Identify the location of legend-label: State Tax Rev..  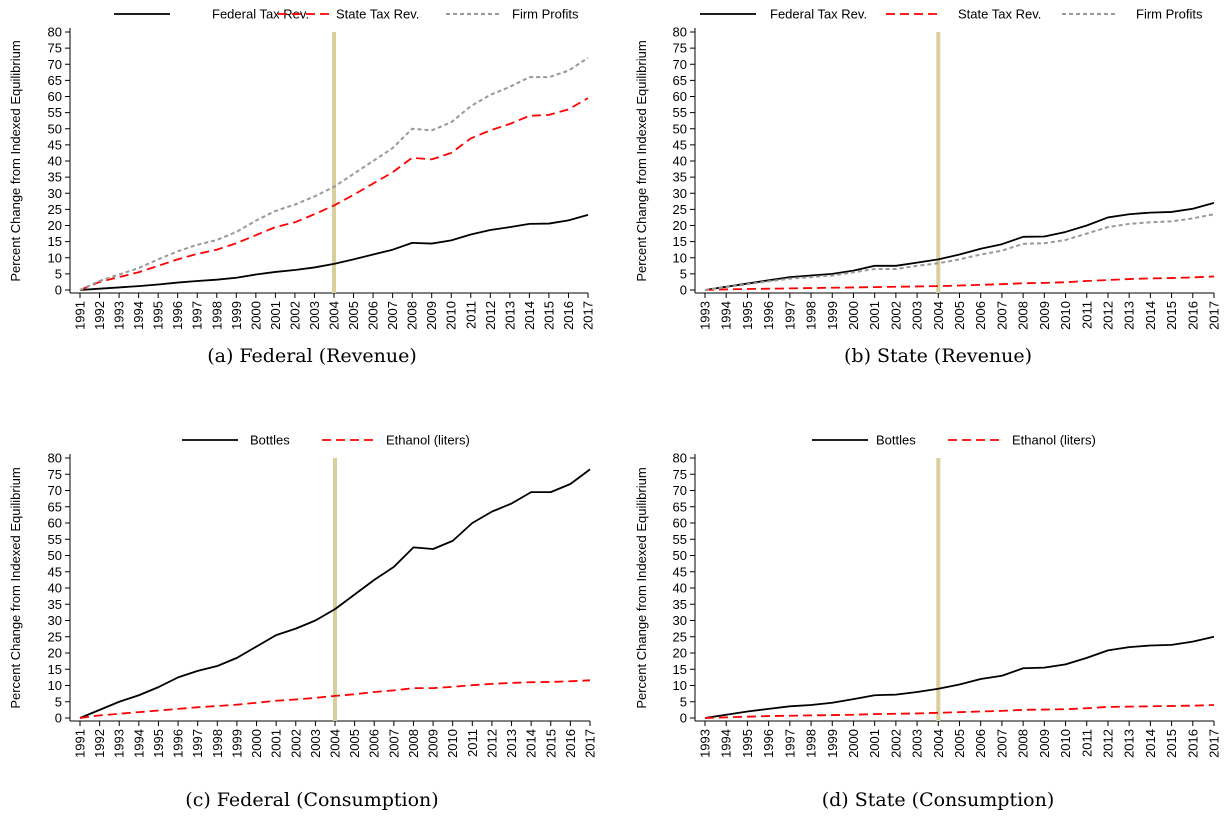
(999, 14).